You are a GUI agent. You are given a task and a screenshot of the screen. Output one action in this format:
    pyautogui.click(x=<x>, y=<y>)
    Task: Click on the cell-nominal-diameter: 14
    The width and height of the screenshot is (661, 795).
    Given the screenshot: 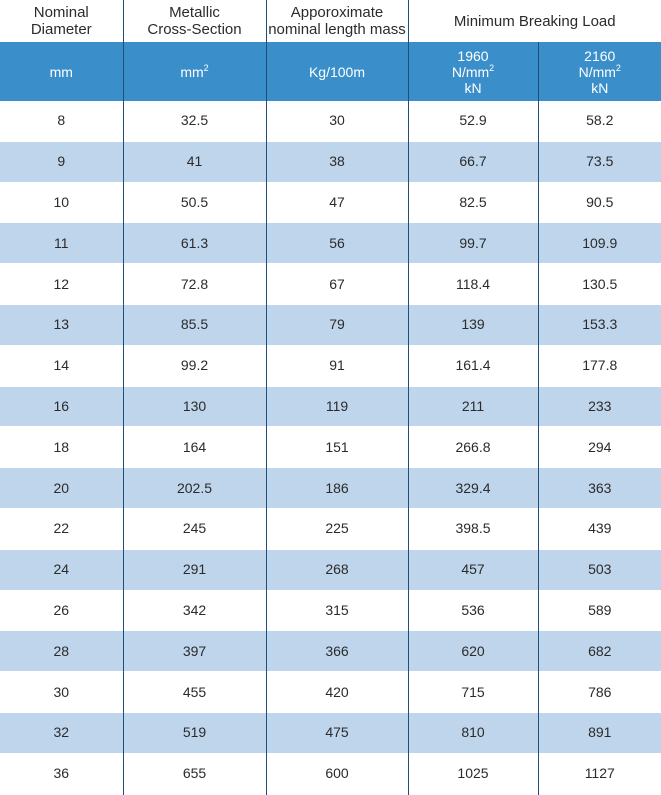 What is the action you would take?
    pyautogui.click(x=61, y=365)
    